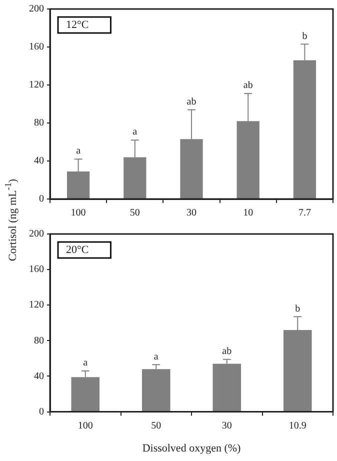 The width and height of the screenshot is (337, 461). Describe the element at coordinates (304, 213) in the screenshot. I see `x-tick-label: 7.7` at that location.